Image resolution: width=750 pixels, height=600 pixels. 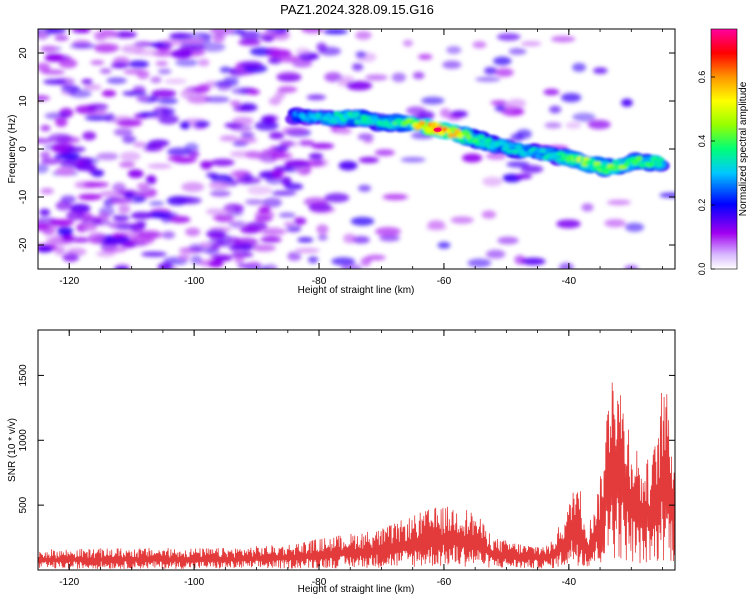 What do you see at coordinates (23, 244) in the screenshot?
I see `spectrogram-y-tick-label: -20` at bounding box center [23, 244].